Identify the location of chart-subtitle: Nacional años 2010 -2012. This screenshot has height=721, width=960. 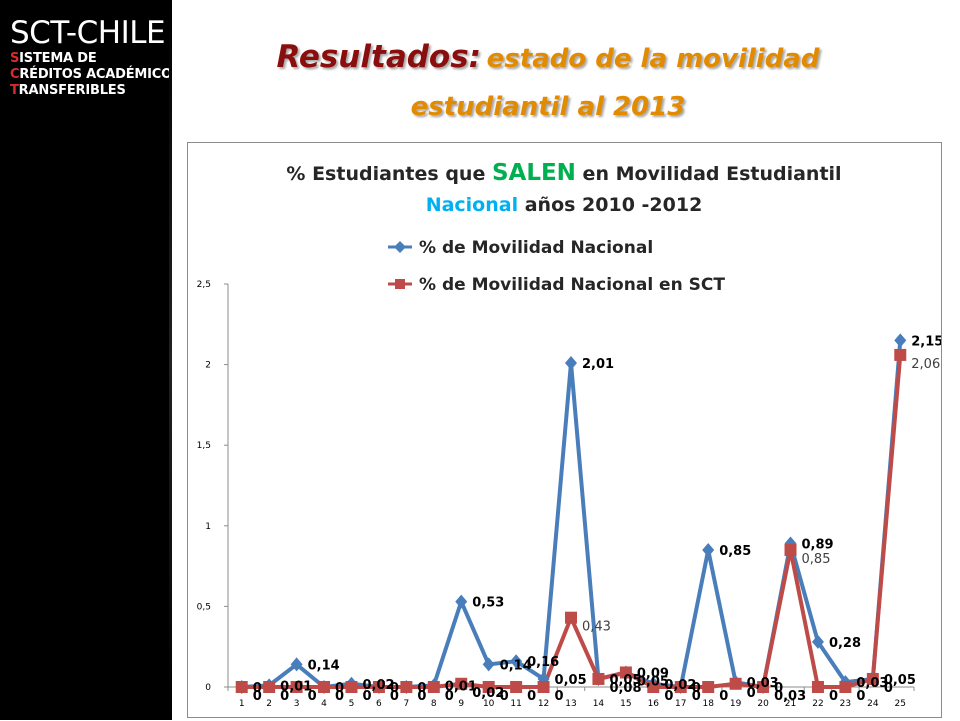
(564, 205).